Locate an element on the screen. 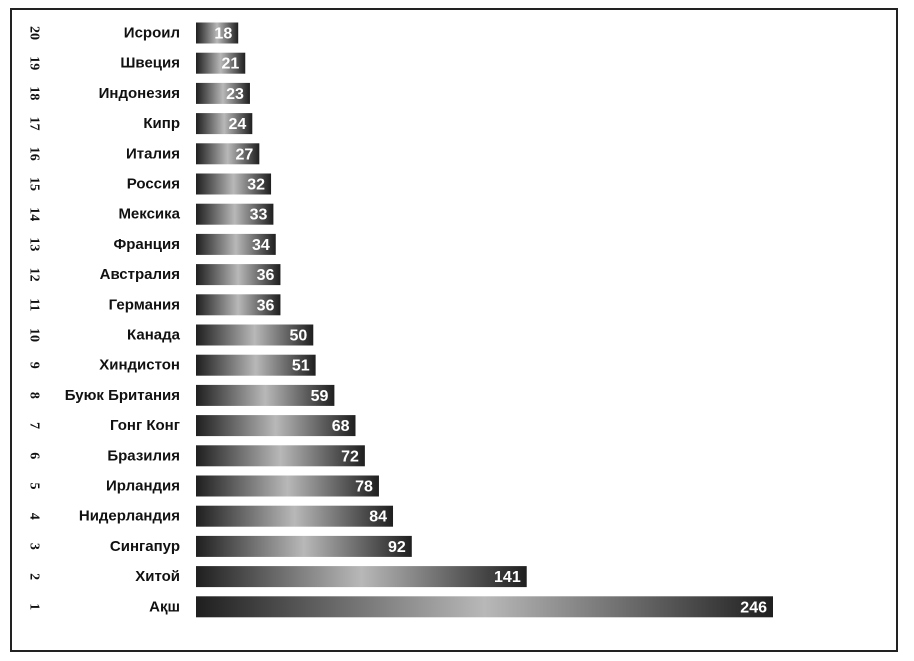 This screenshot has width=914, height=661. bar-row: 6 Бразилия 72 is located at coordinates (196, 456).